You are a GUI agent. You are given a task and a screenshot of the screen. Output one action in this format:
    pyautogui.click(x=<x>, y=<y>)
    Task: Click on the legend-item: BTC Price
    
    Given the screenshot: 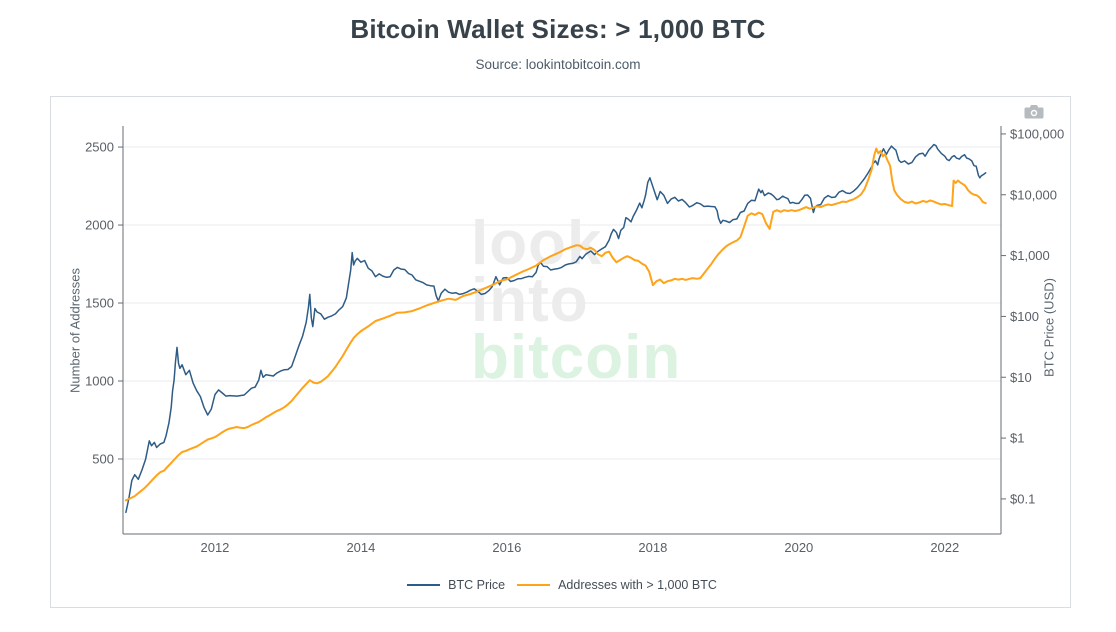 What is the action you would take?
    pyautogui.click(x=456, y=585)
    